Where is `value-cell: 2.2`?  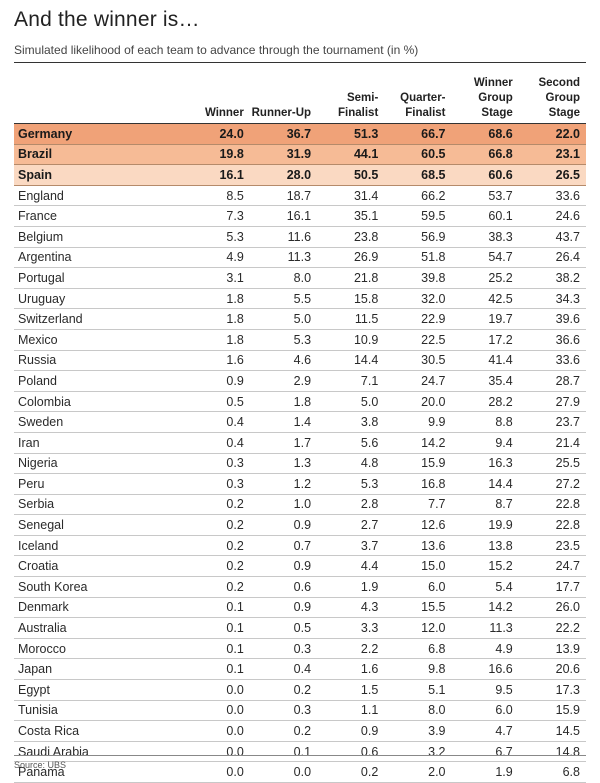 value-cell: 2.2 is located at coordinates (351, 649).